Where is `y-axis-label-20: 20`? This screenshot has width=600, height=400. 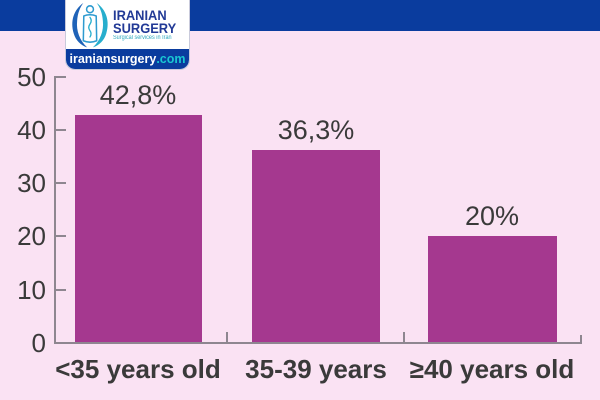
y-axis-label-20: 20 is located at coordinates (31, 236).